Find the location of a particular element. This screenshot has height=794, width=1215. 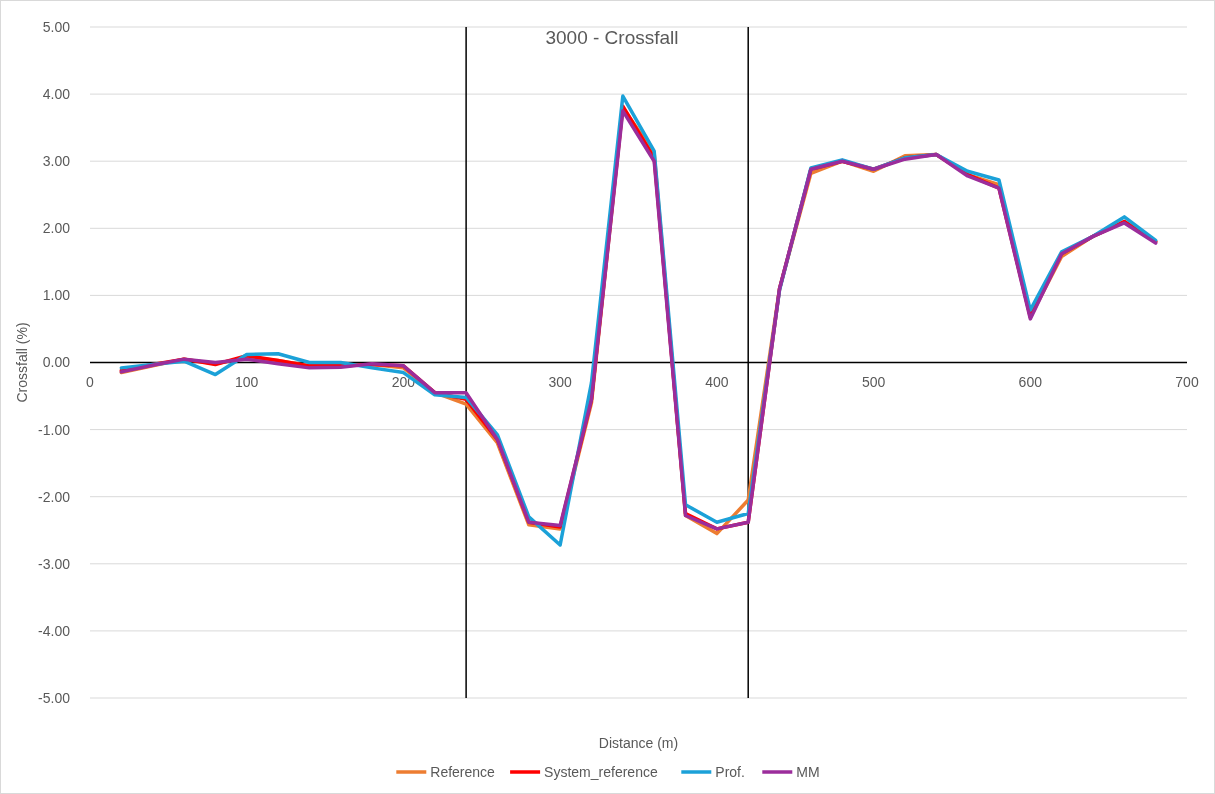

y-tick-label: 1.00 is located at coordinates (56, 295).